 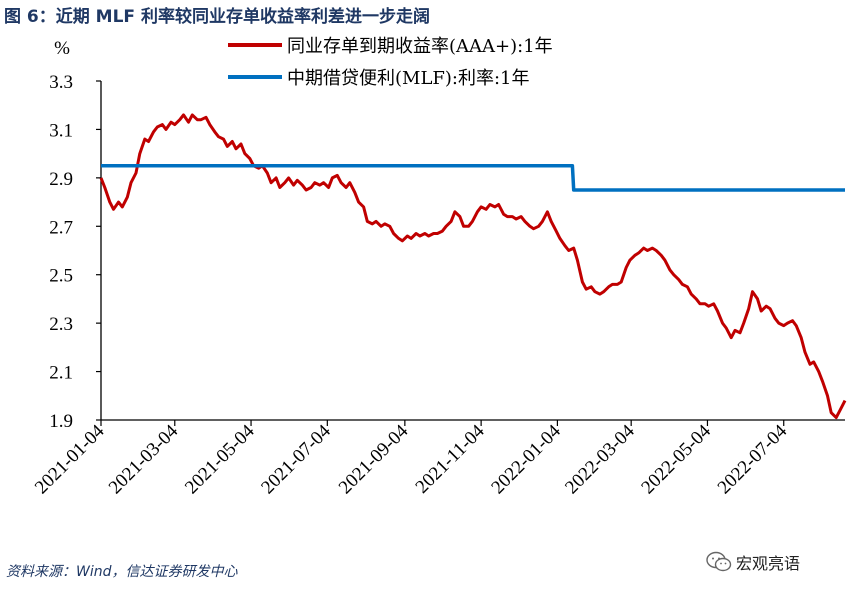 What do you see at coordinates (768, 563) in the screenshot?
I see `watermark-text: 宏观亮语` at bounding box center [768, 563].